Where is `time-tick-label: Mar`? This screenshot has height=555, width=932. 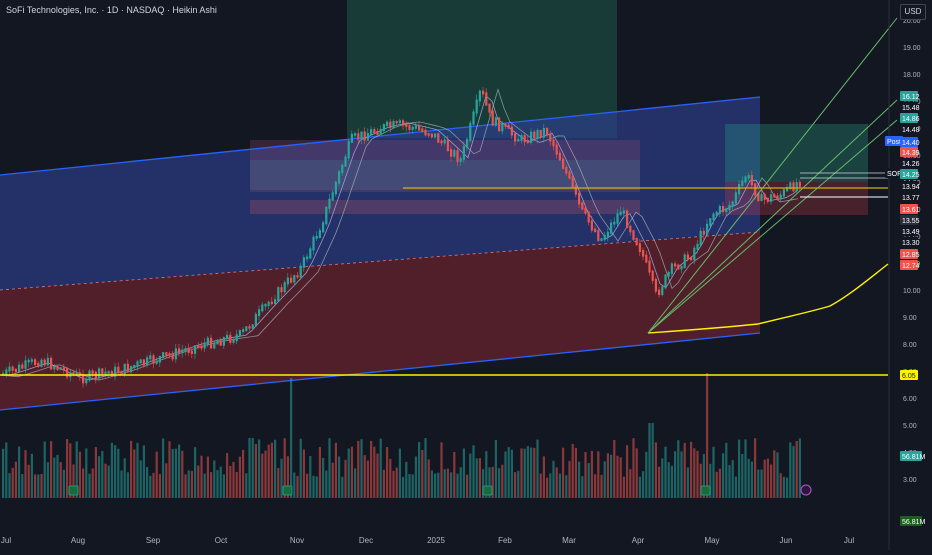 time-tick-label: Mar is located at coordinates (569, 540).